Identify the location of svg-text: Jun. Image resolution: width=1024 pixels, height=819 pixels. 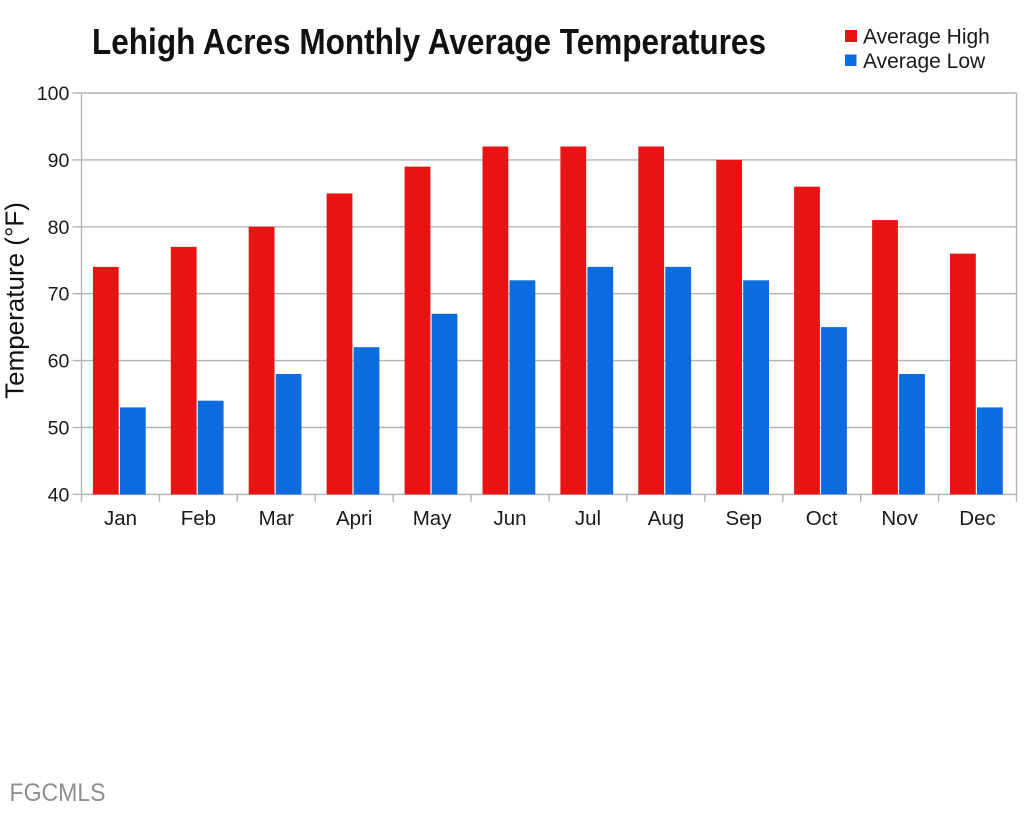
(509, 518).